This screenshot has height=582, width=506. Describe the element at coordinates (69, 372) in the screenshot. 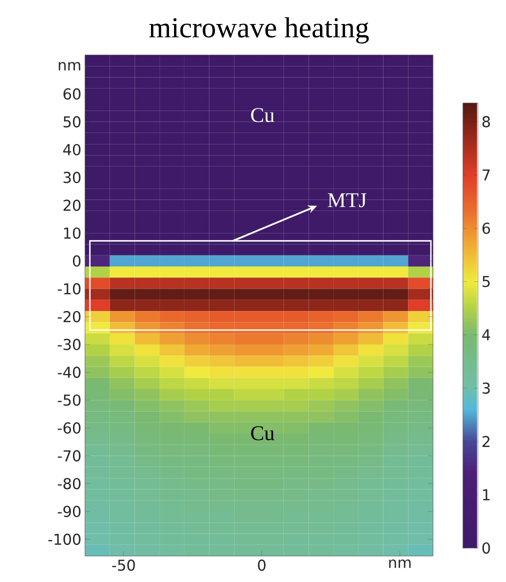

I see `y-tick-label: -40` at that location.